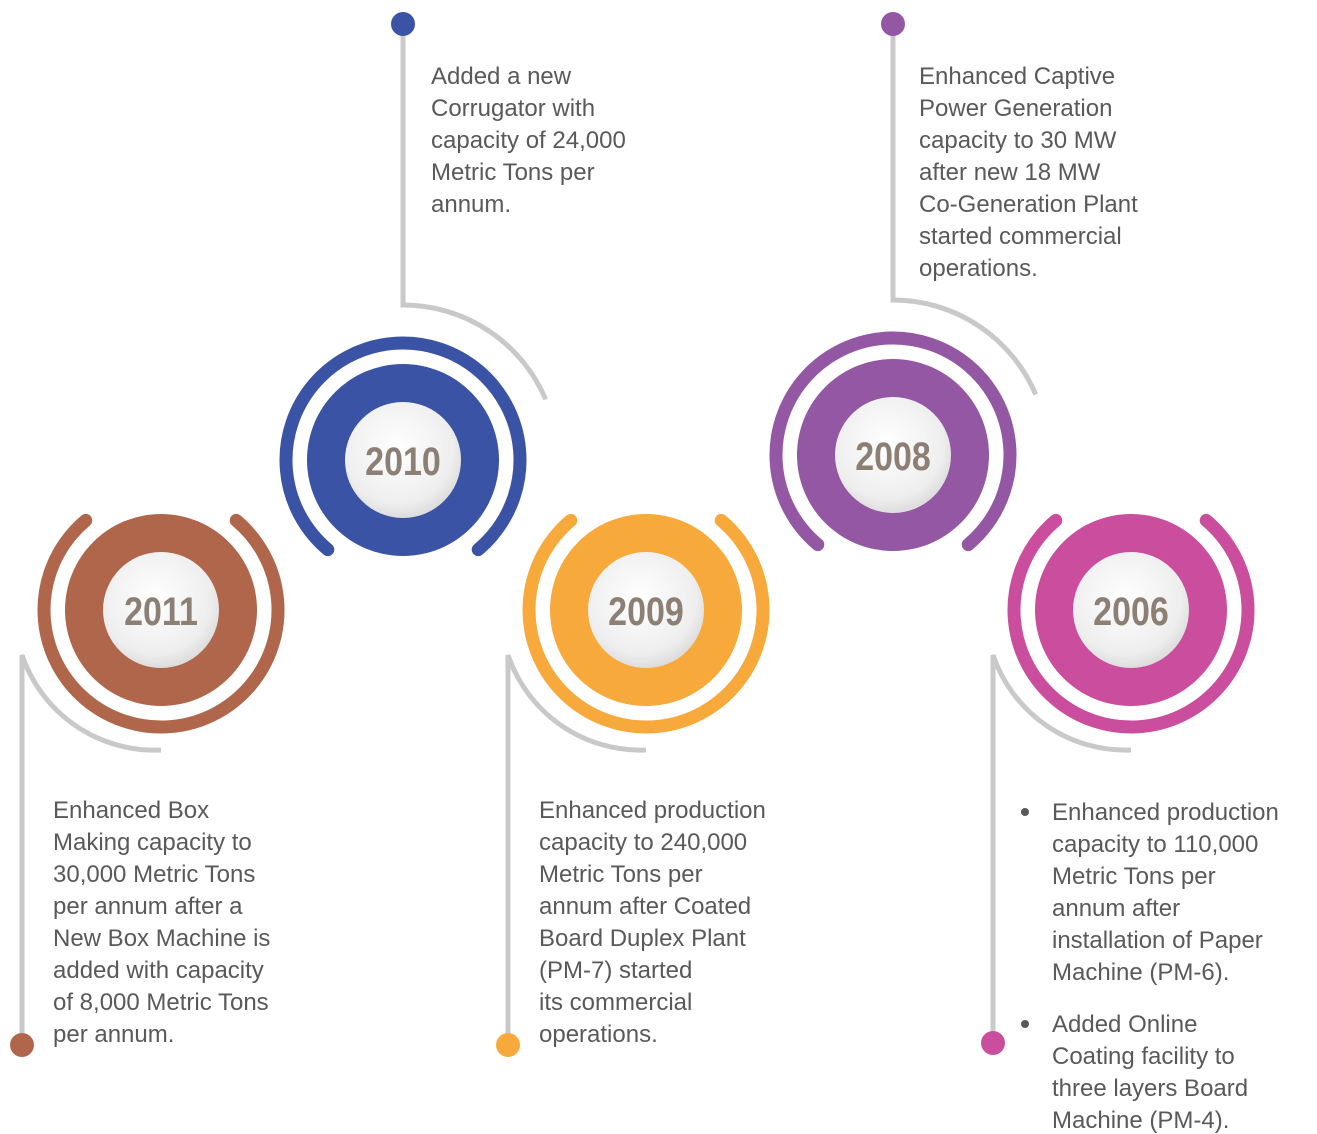 The image size is (1317, 1134). I want to click on description-line: Machine (PM-6)., so click(1140, 972).